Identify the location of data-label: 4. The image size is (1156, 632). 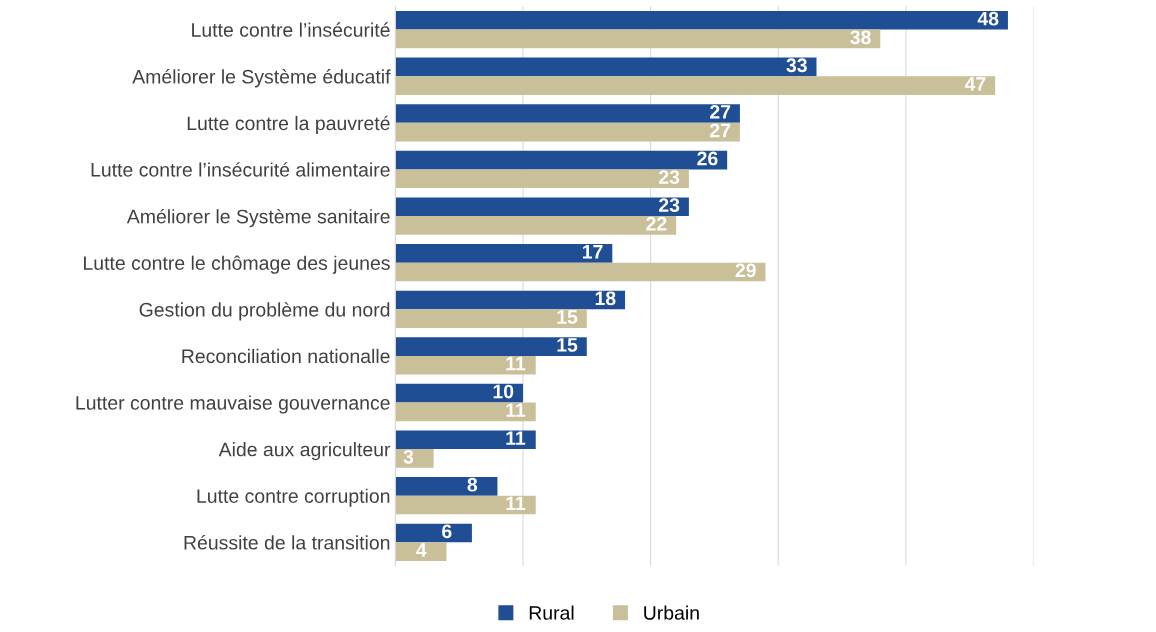
(421, 550).